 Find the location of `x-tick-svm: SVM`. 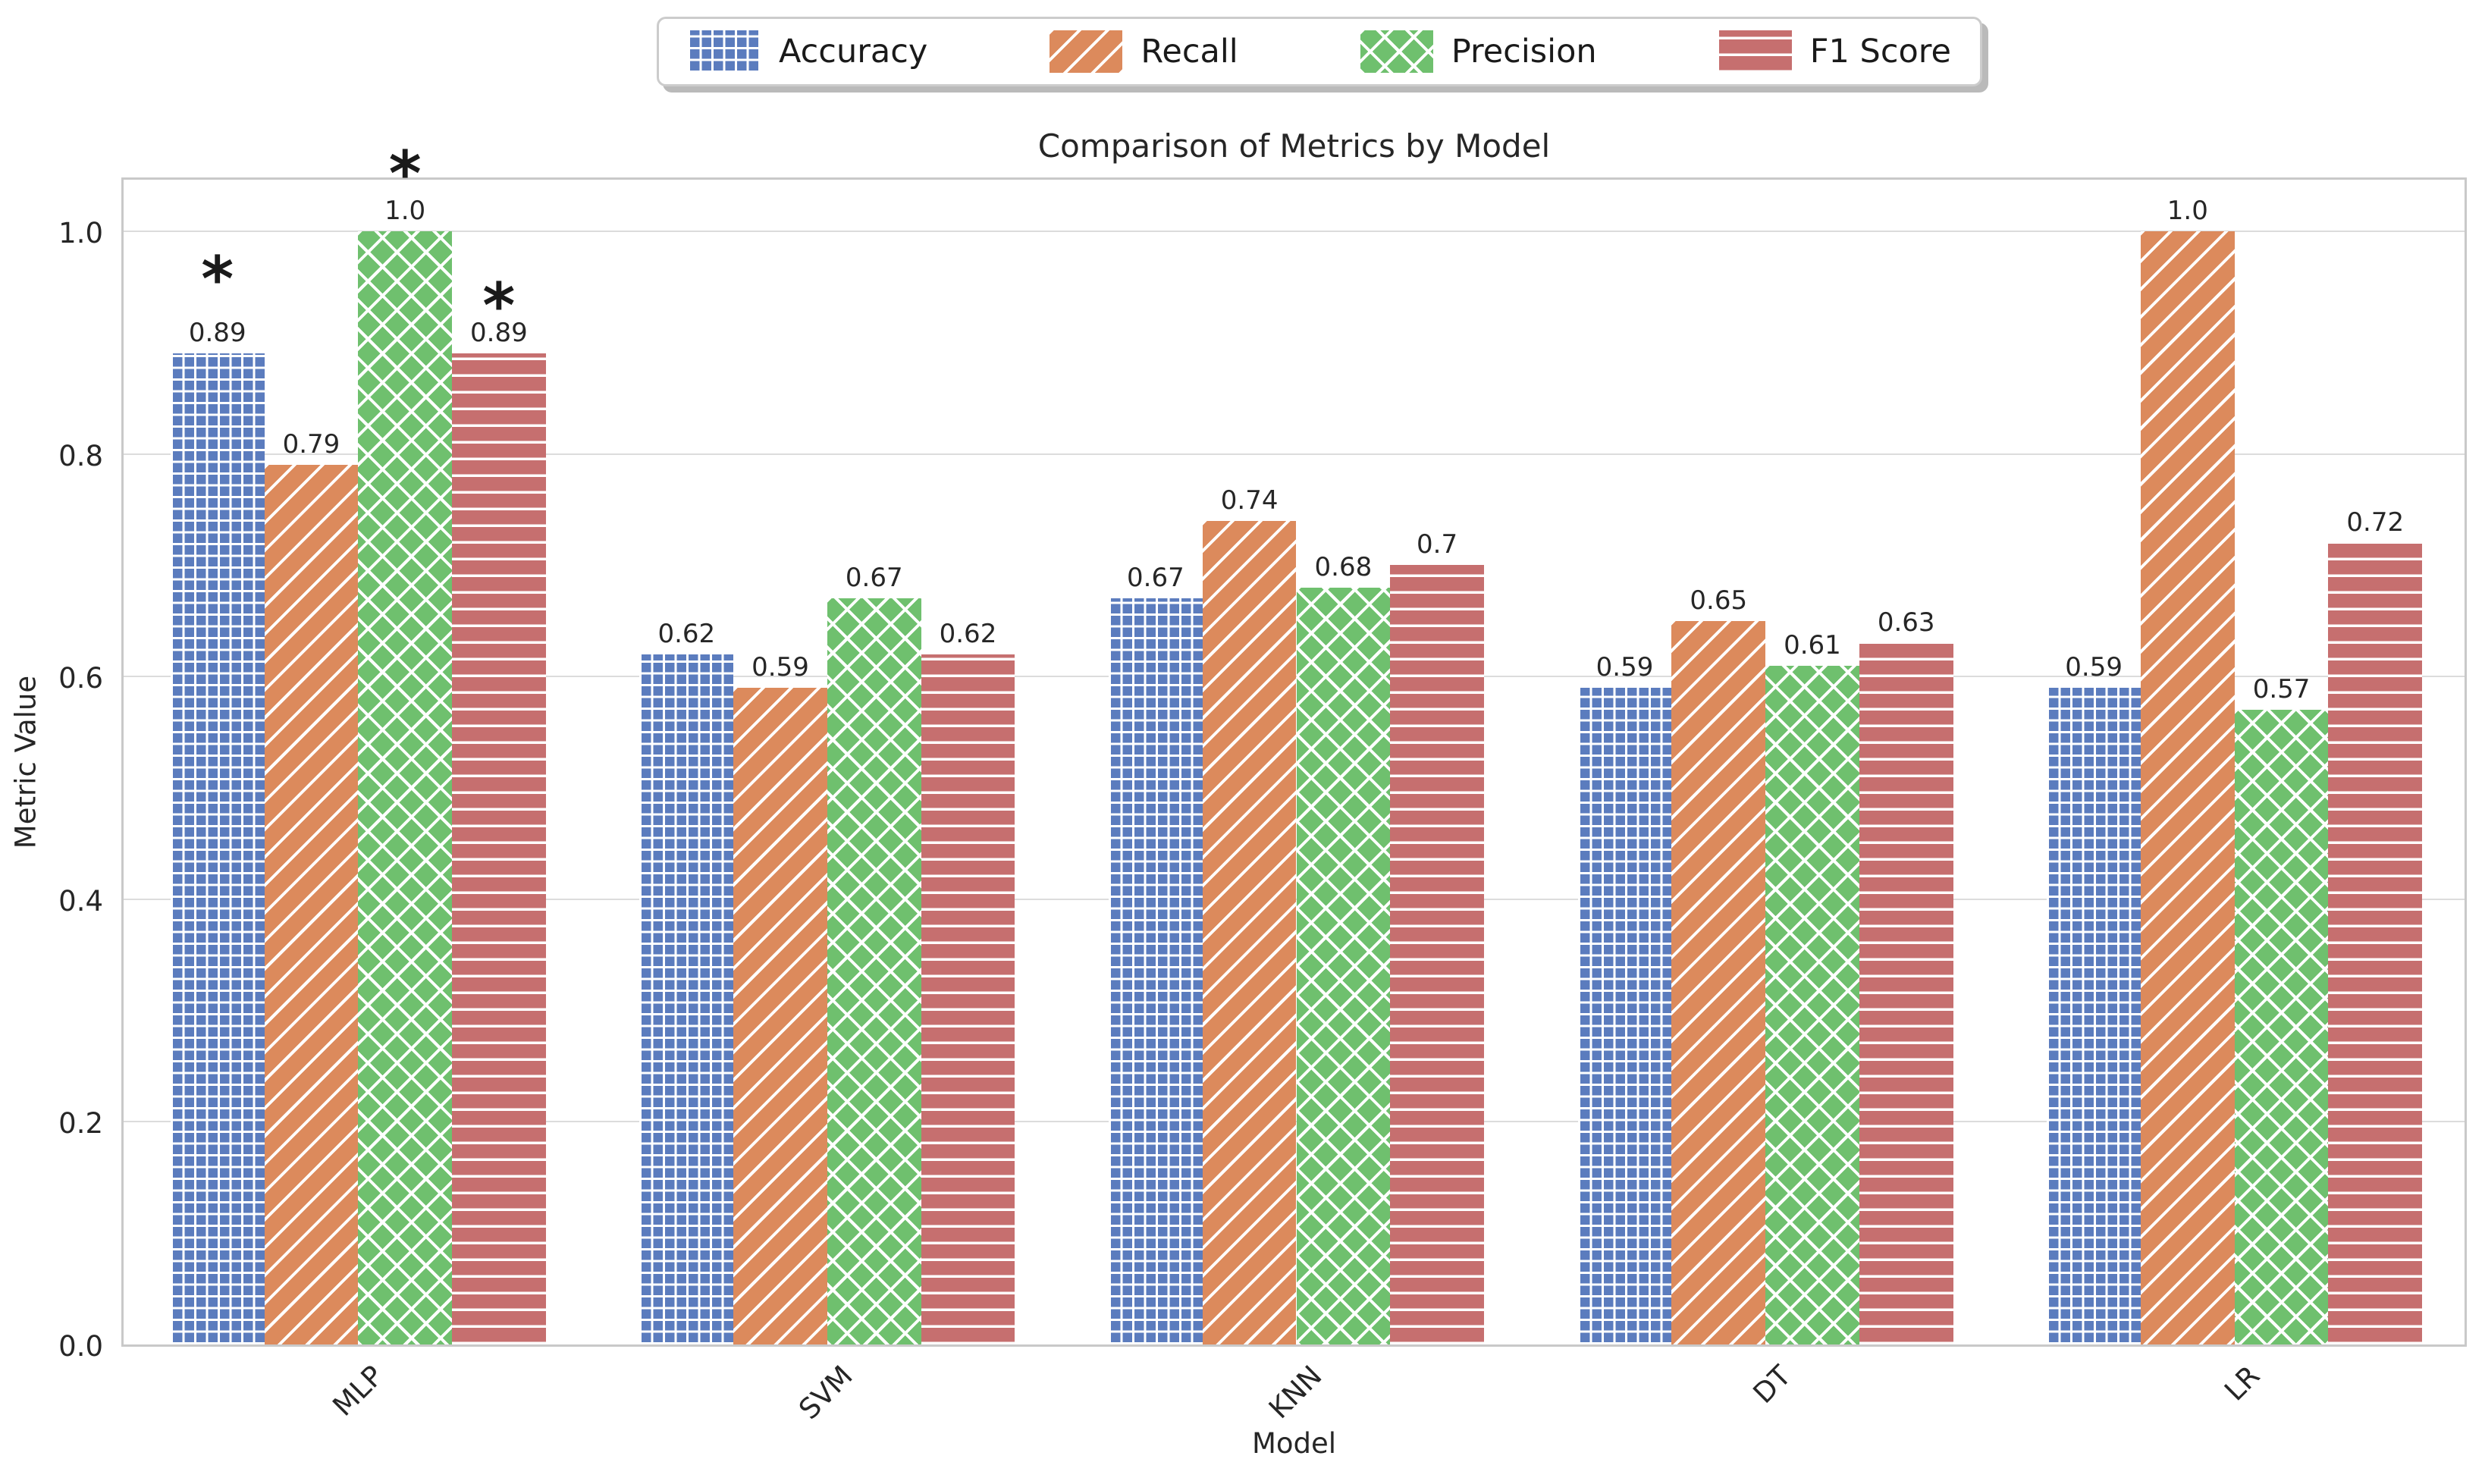

x-tick-svm: SVM is located at coordinates (825, 1392).